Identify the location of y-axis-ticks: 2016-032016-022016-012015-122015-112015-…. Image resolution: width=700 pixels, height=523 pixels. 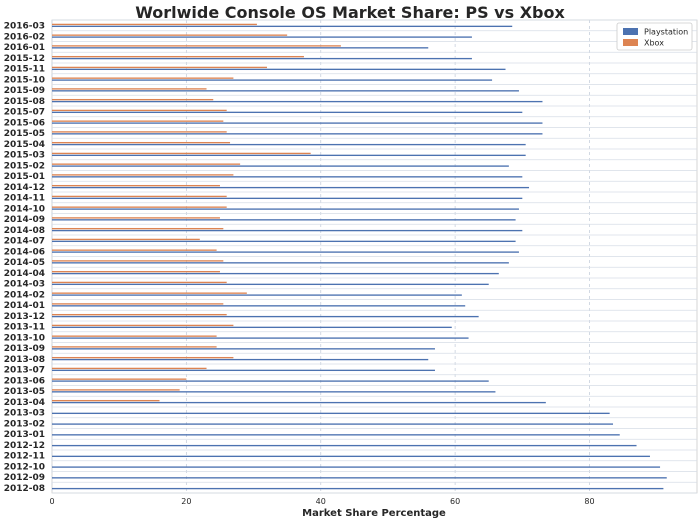
(24, 258).